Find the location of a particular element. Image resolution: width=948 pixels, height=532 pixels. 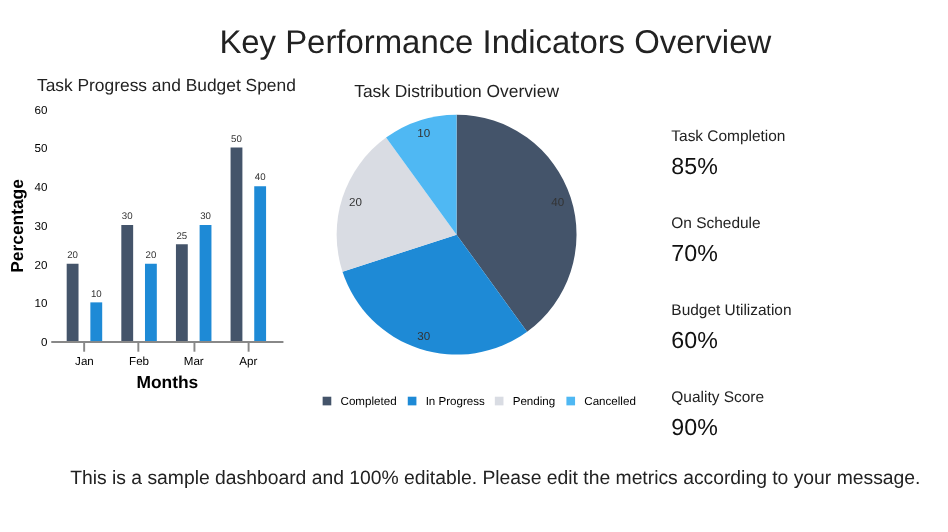

category-label: Task Completion is located at coordinates (728, 135).